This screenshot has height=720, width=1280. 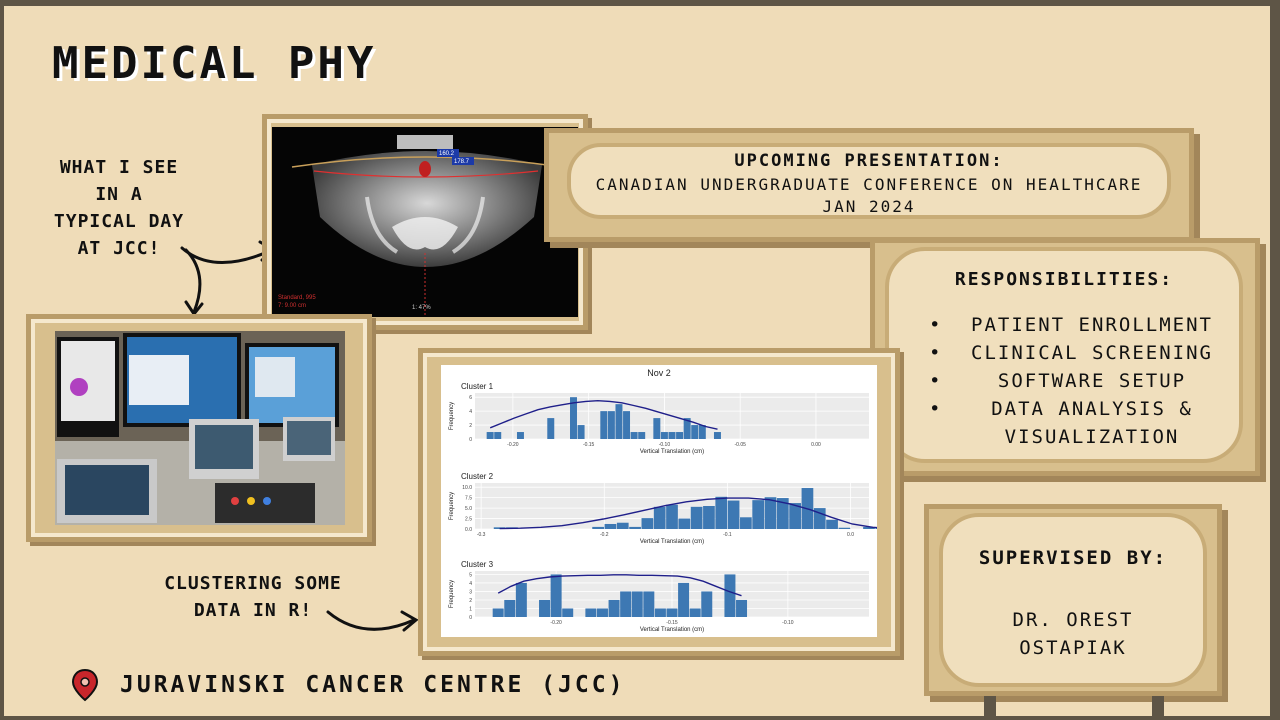 I want to click on map-pin-icon, so click(x=85, y=685).